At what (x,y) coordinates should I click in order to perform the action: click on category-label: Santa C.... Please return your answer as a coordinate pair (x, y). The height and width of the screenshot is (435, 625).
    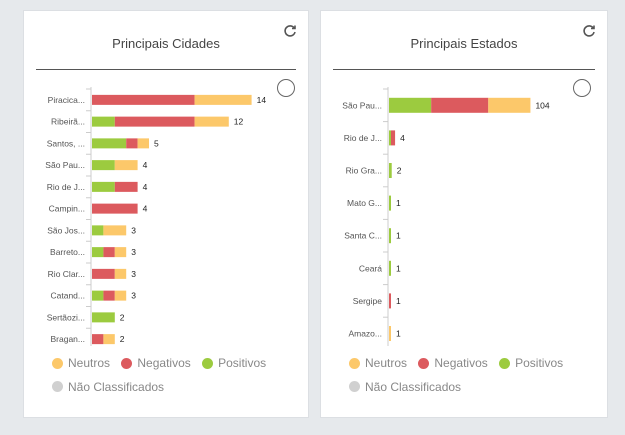
    Looking at the image, I should click on (363, 236).